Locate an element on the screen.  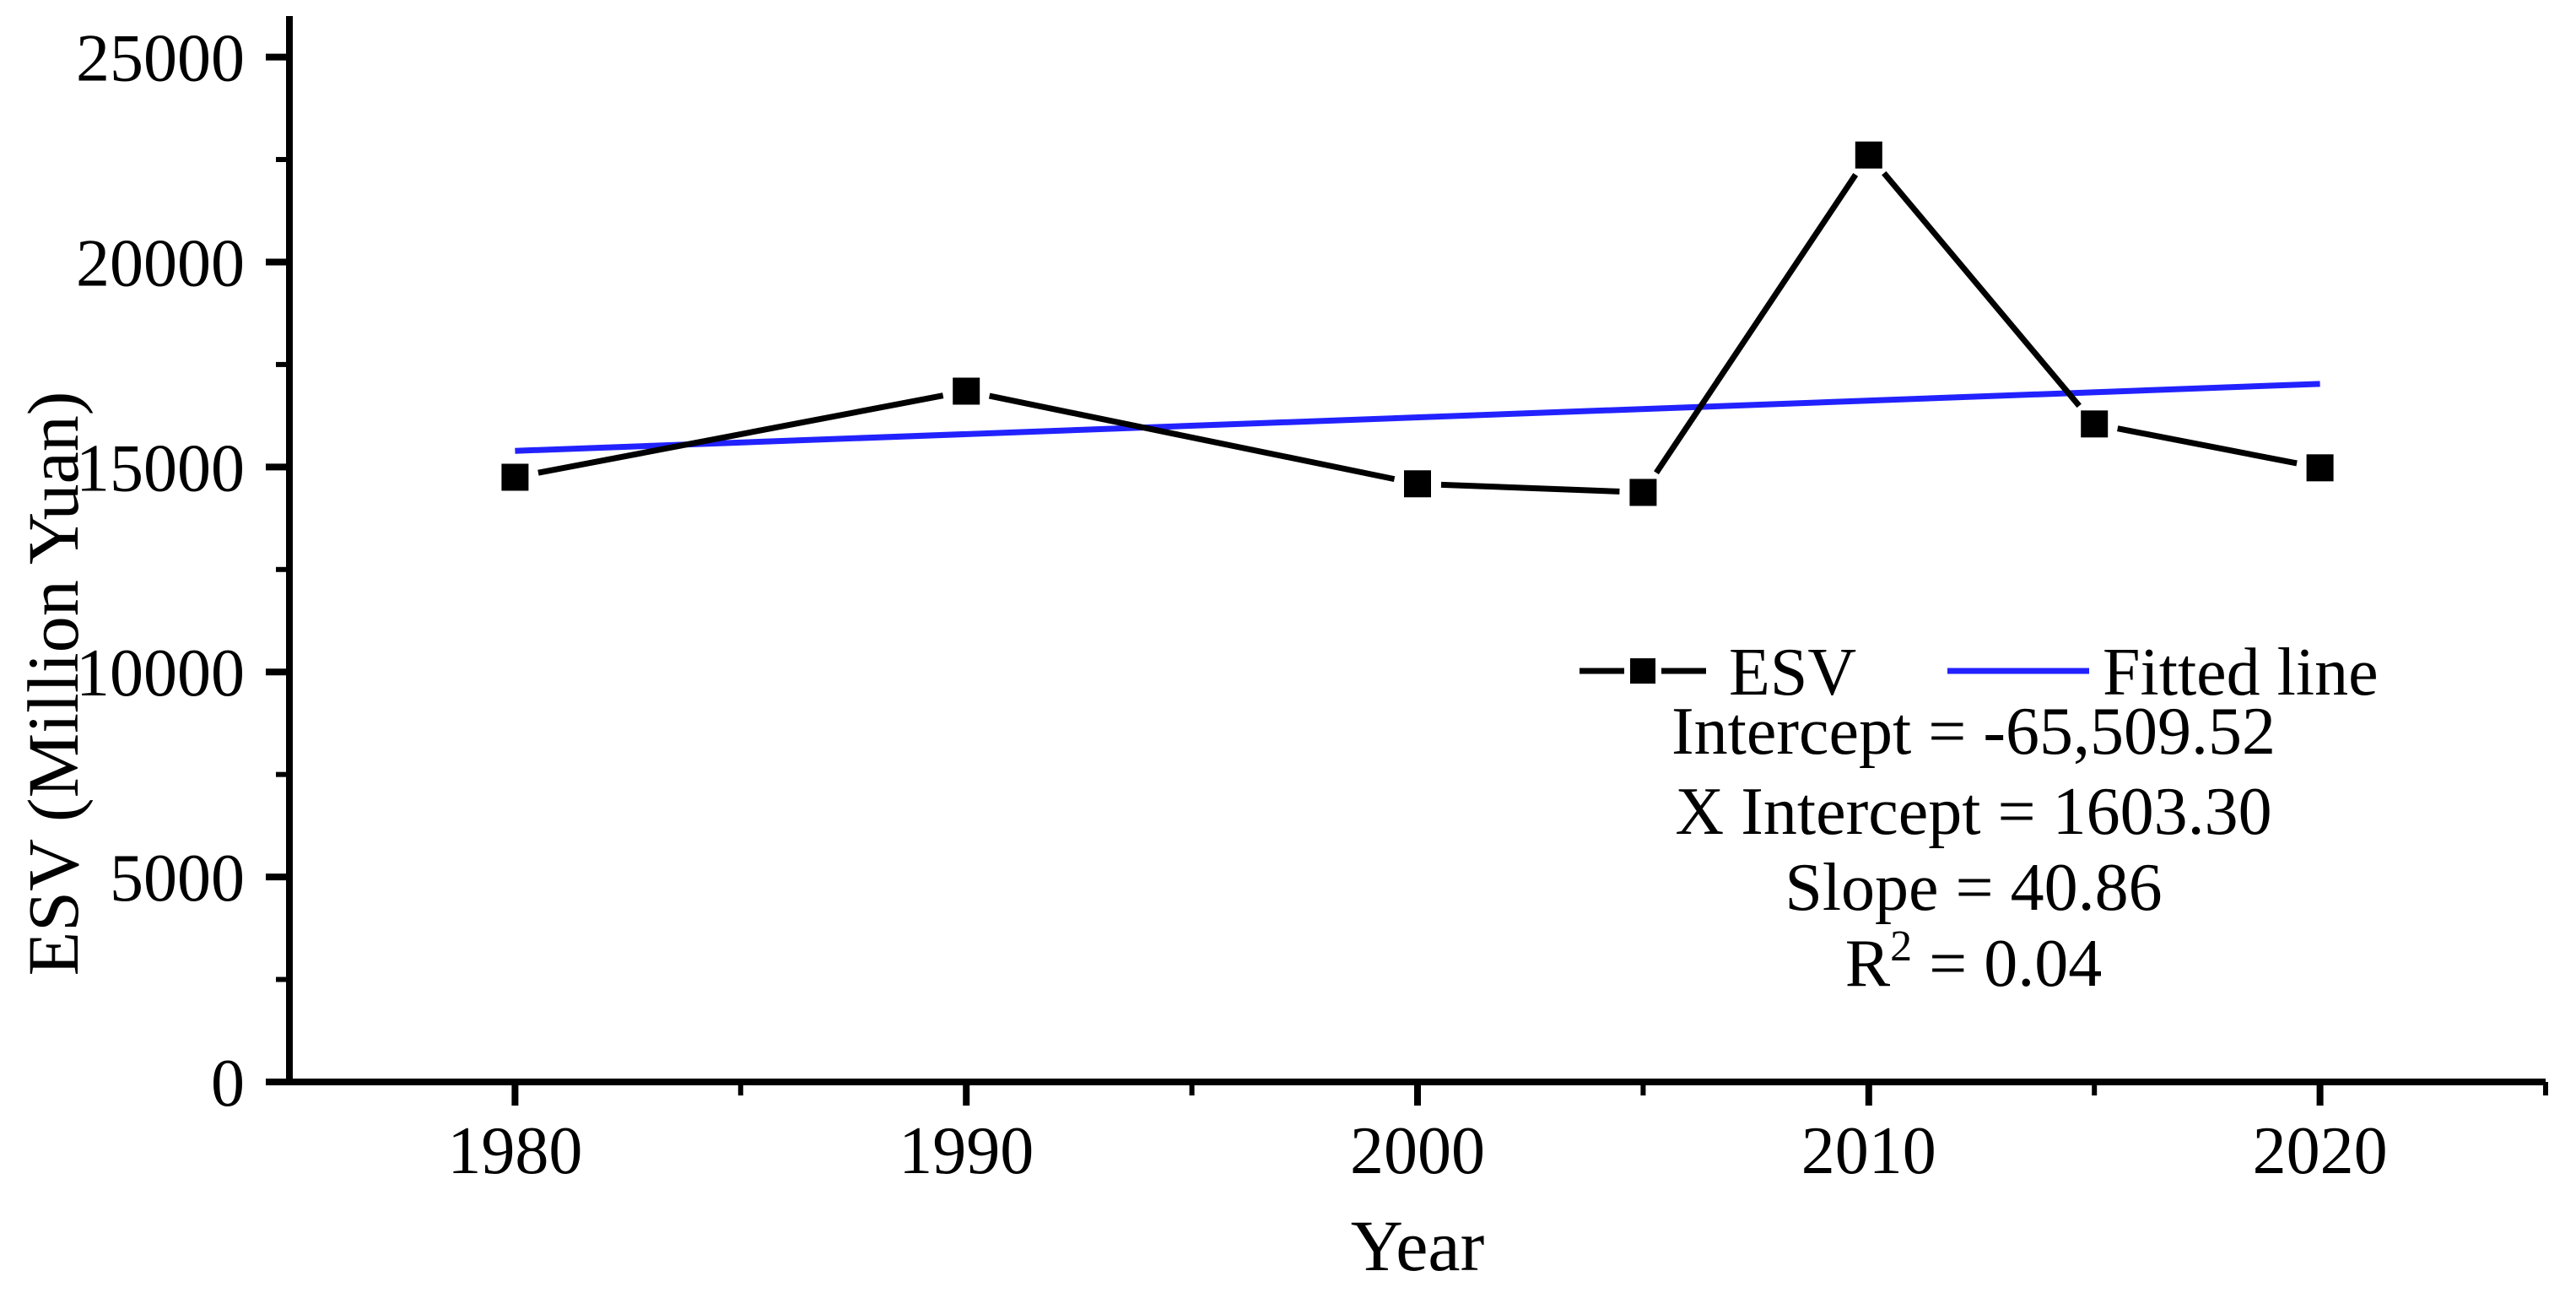
annotation-r-squared-rest: = 0.04 is located at coordinates (2007, 964).